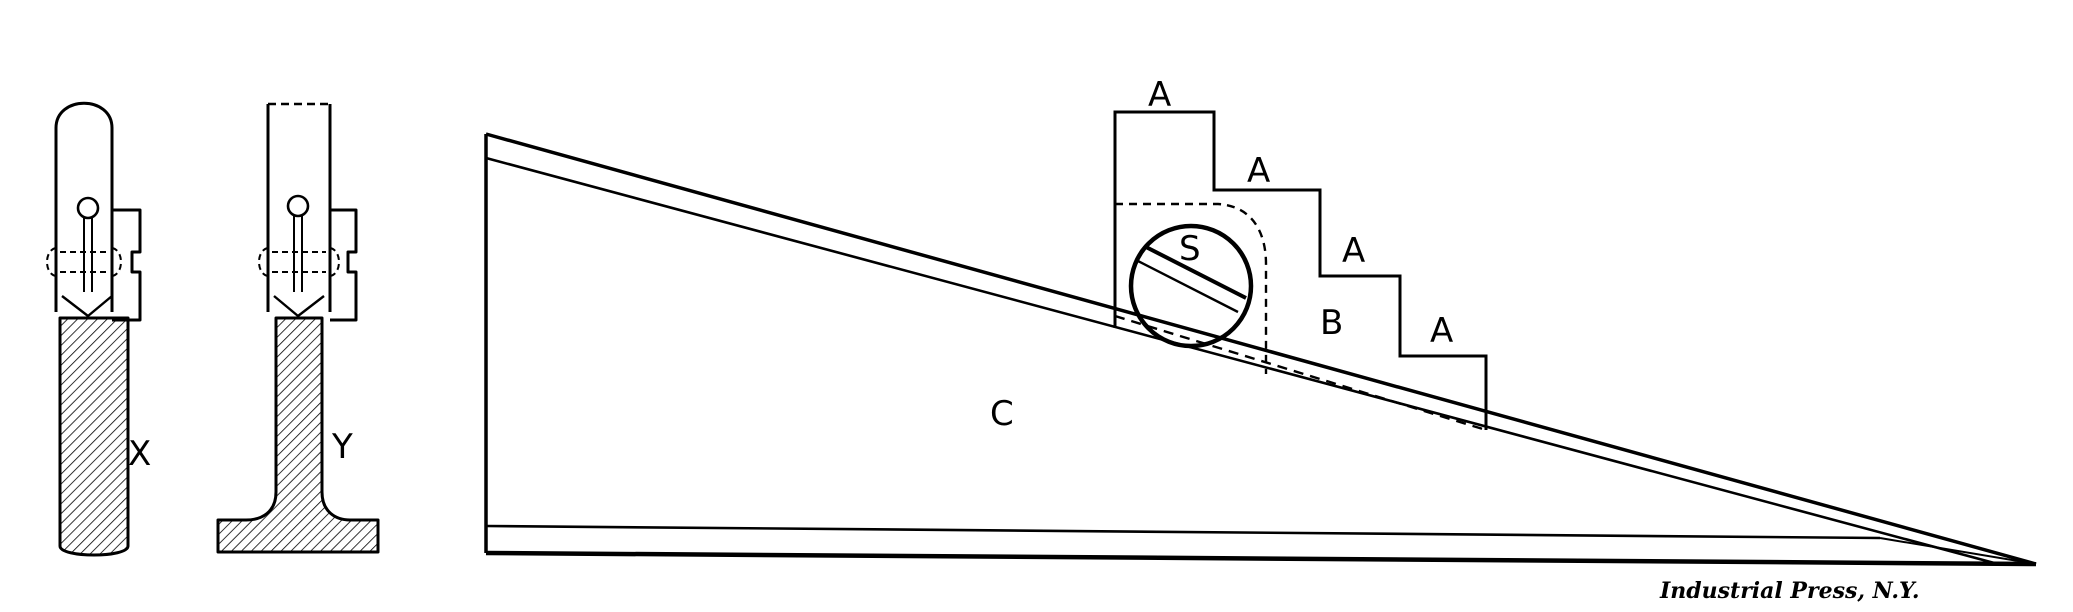 The image size is (2073, 612). I want to click on section-y, so click(298, 328).